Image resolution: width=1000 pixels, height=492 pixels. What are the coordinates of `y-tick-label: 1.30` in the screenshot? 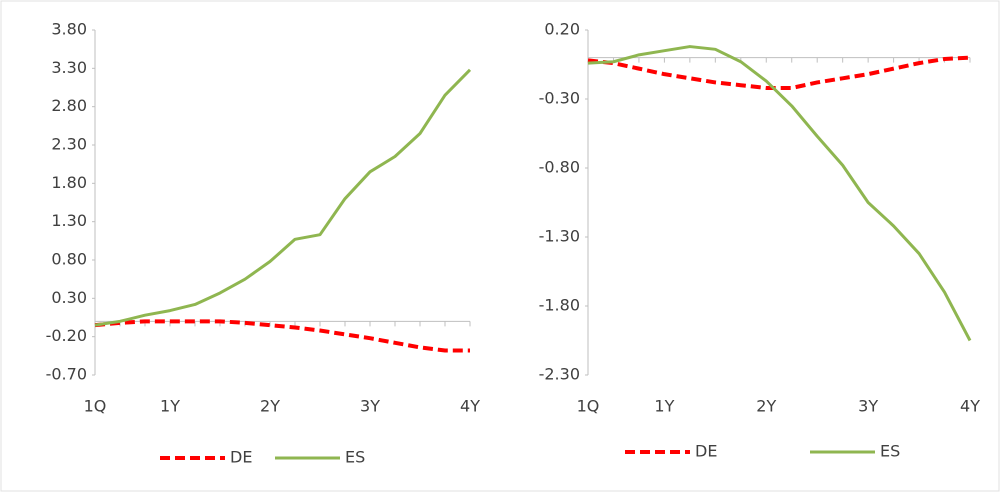 It's located at (69, 220).